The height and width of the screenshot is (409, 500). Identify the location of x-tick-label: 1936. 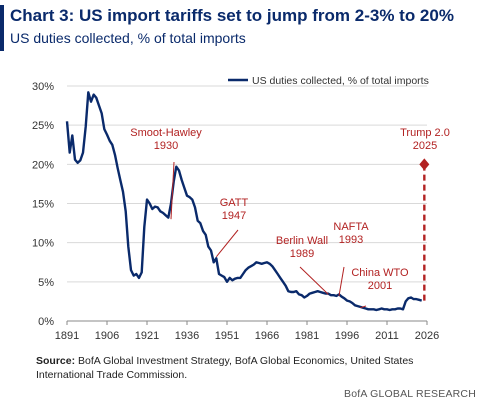
(187, 336).